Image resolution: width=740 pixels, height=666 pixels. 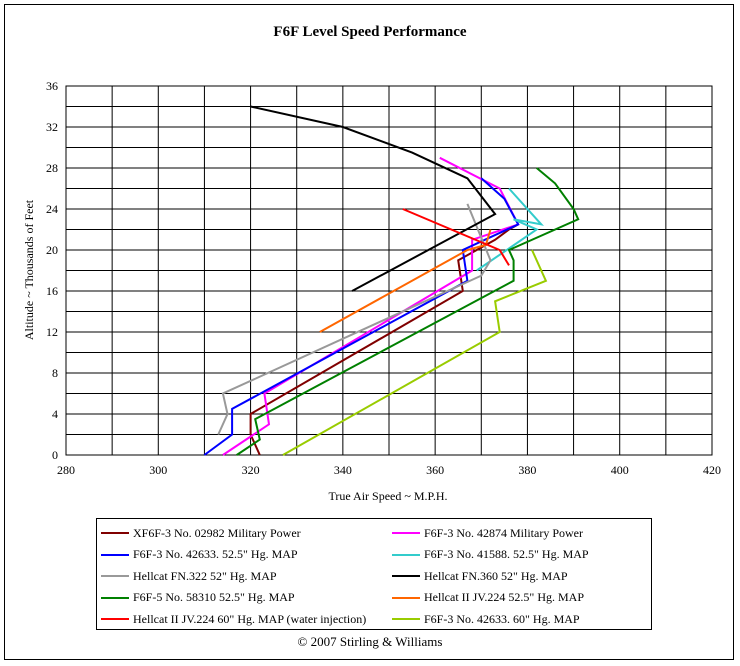 What do you see at coordinates (52, 332) in the screenshot?
I see `y-tick-label: 12` at bounding box center [52, 332].